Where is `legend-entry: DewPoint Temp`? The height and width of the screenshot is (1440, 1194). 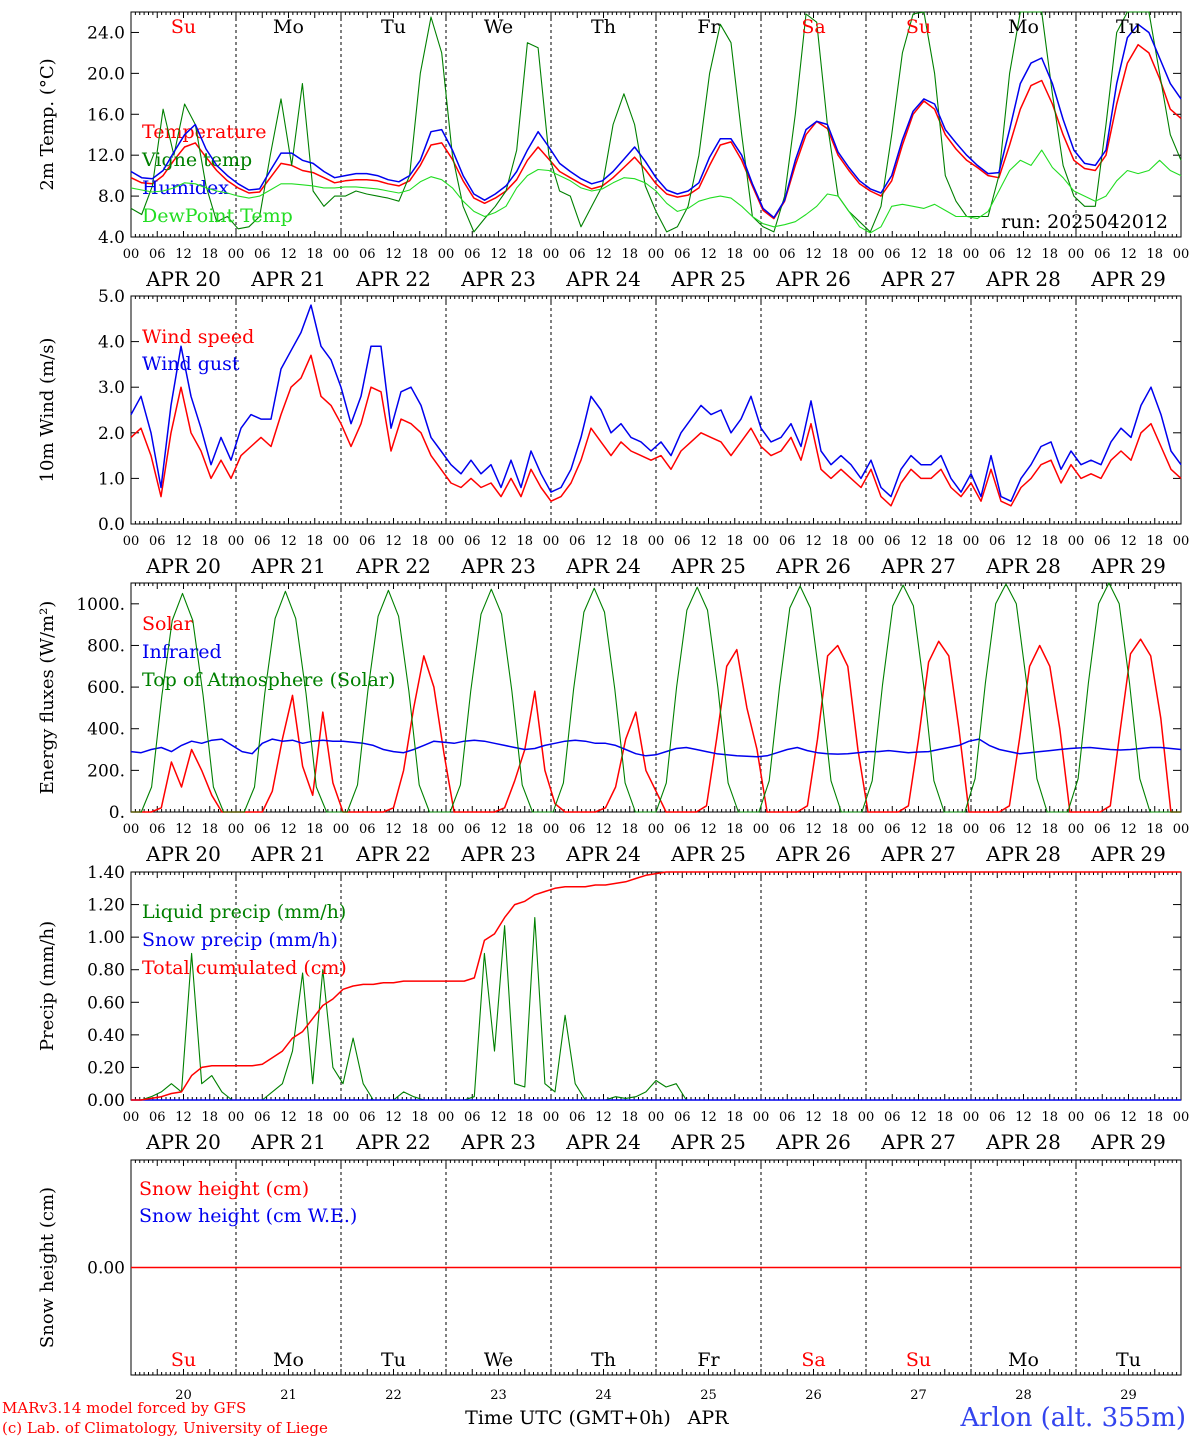 legend-entry: DewPoint Temp is located at coordinates (217, 216).